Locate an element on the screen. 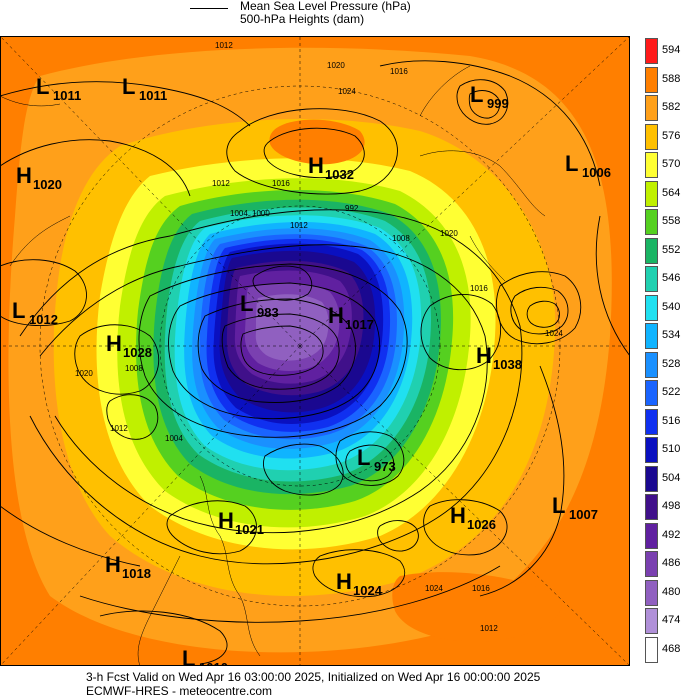 The height and width of the screenshot is (700, 681). high-pressure-label: H 1028 is located at coordinates (129, 345).